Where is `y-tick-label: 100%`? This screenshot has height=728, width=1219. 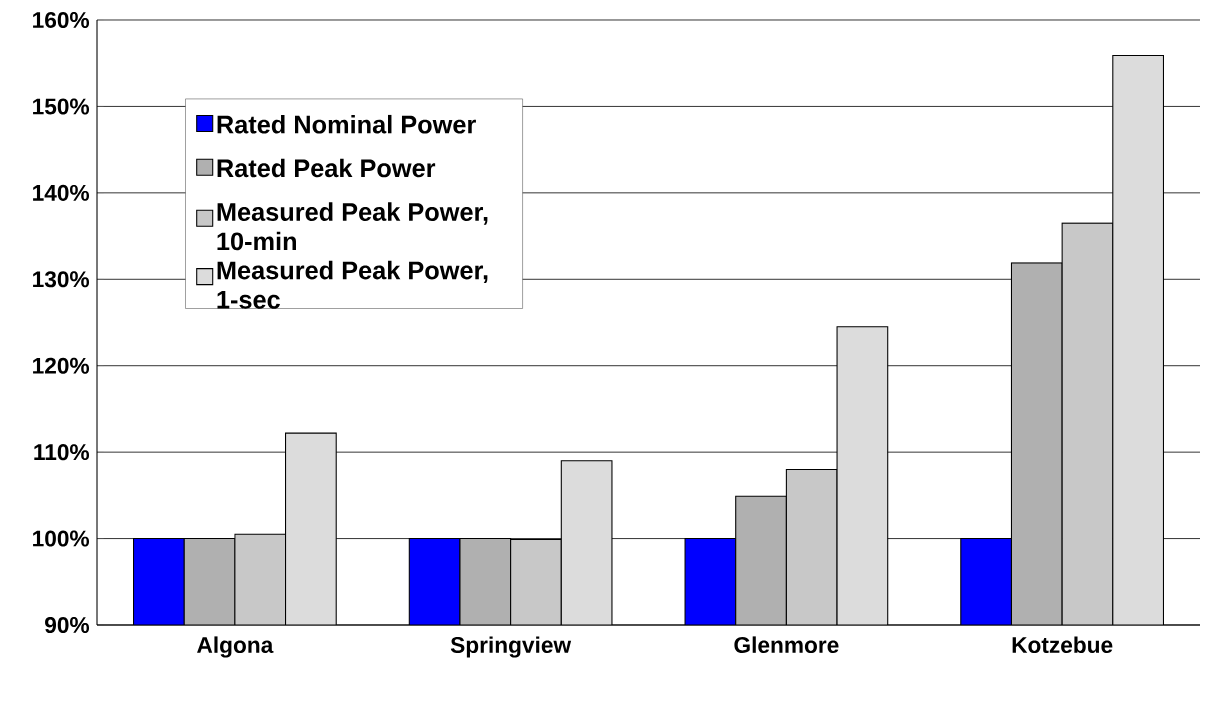 y-tick-label: 100% is located at coordinates (61, 538).